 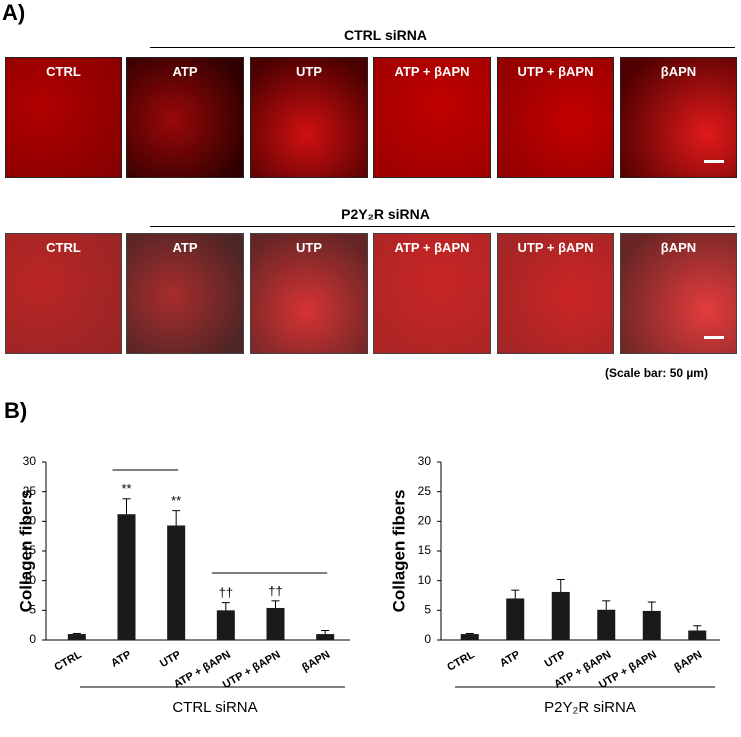 I want to click on panel-label: B), so click(x=16, y=410).